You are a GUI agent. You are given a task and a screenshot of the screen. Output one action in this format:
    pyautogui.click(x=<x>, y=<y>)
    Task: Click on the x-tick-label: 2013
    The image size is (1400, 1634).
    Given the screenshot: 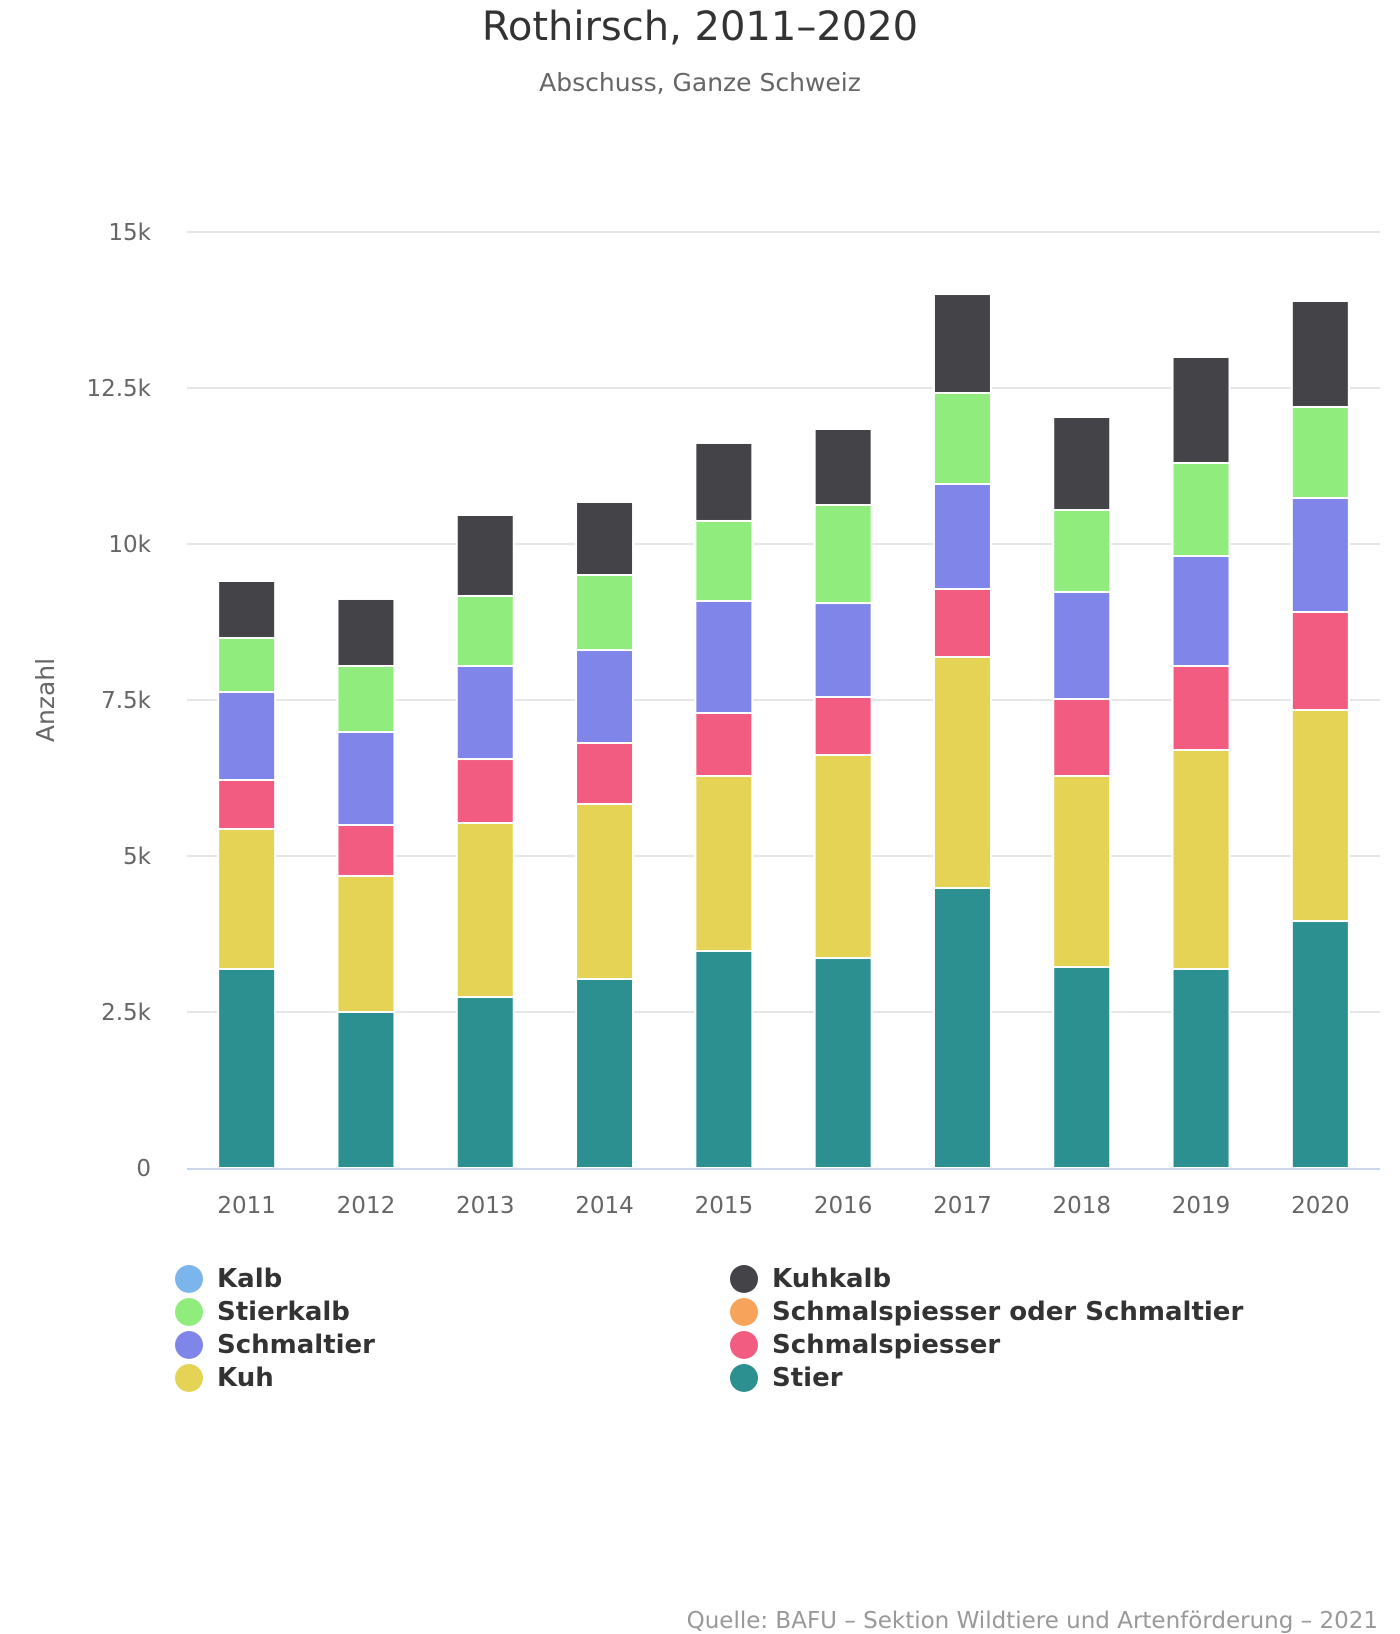 What is the action you would take?
    pyautogui.click(x=485, y=1206)
    